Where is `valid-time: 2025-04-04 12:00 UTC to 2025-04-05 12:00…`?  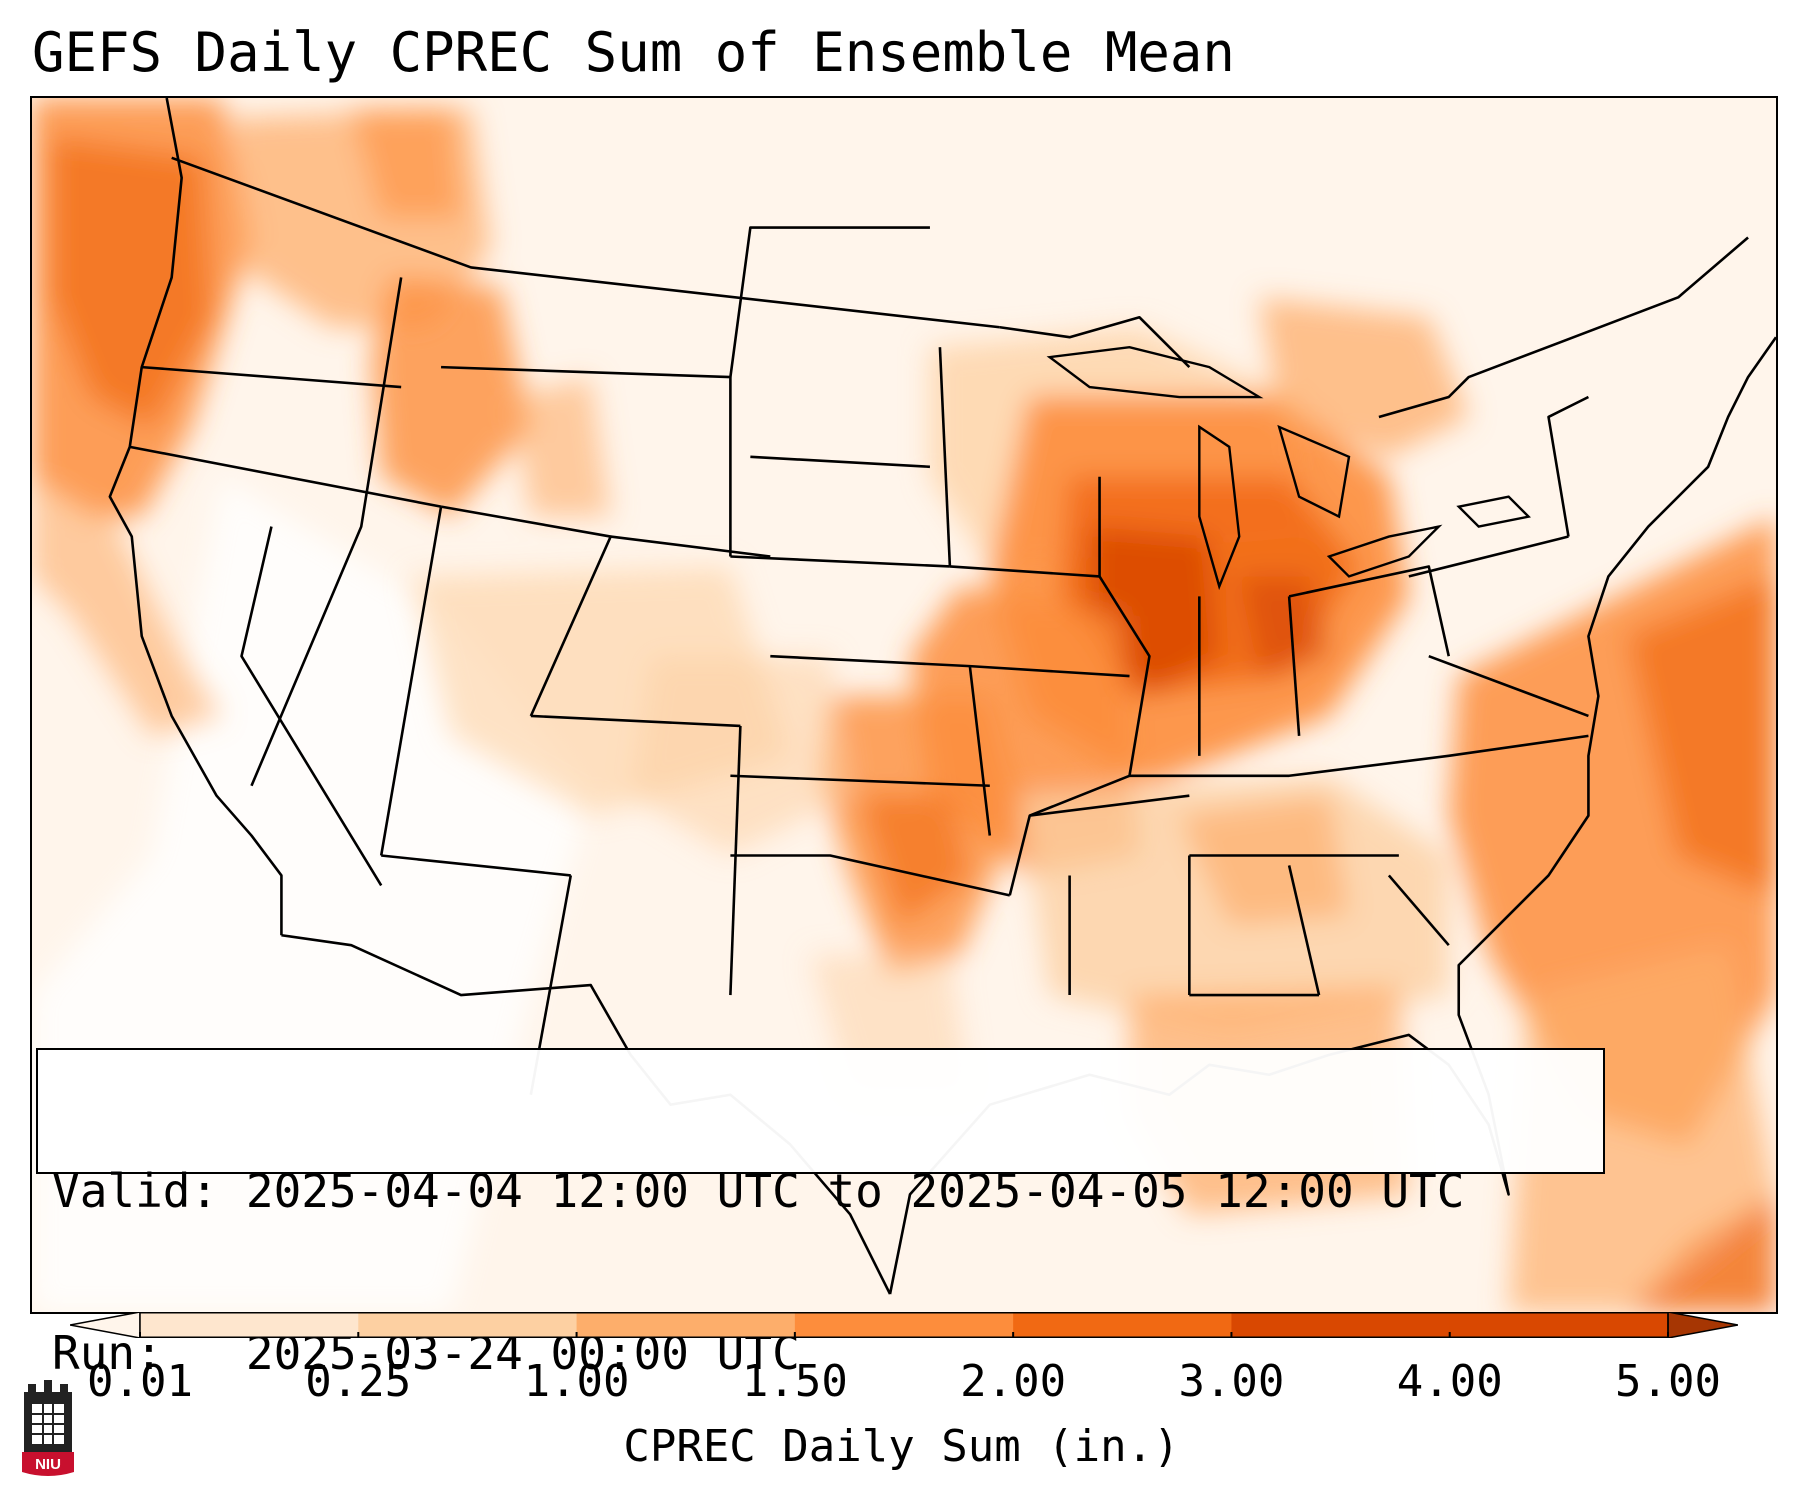
valid-time: 2025-04-04 12:00 UTC to 2025-04-05 12:00… is located at coordinates (855, 1191).